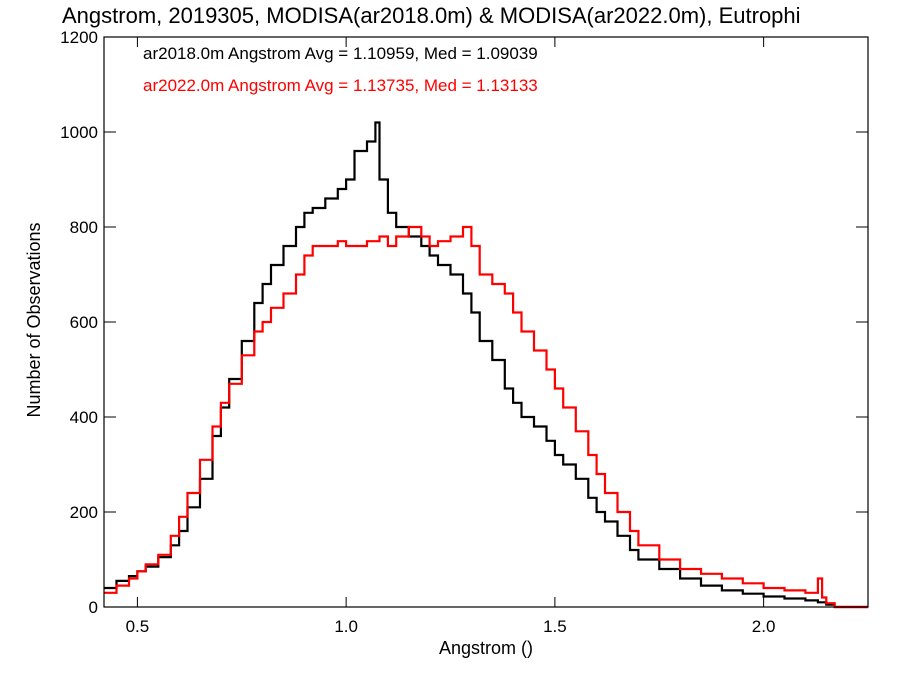  Describe the element at coordinates (486, 648) in the screenshot. I see `x-axis-label: Angstrom ()` at that location.